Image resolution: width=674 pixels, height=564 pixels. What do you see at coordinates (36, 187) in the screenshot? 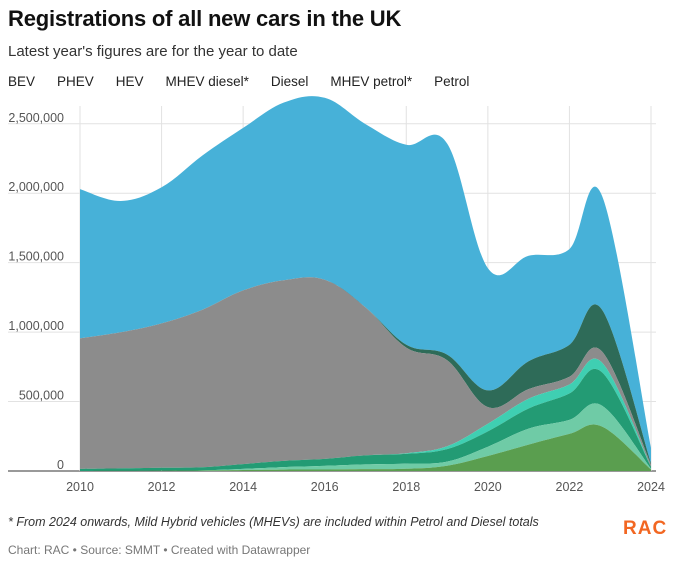
I see `y-tick-label: 2,000,000` at bounding box center [36, 187].